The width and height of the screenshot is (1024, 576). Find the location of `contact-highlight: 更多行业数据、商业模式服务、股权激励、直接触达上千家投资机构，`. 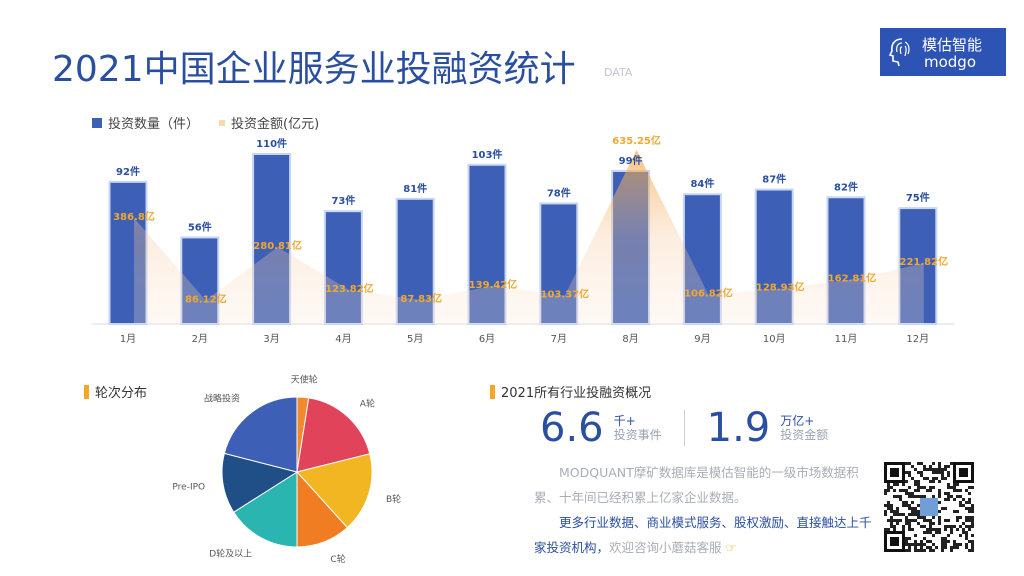

contact-highlight: 更多行业数据、商业模式服务、股权激励、直接触达上千家投资机构， is located at coordinates (703, 535).